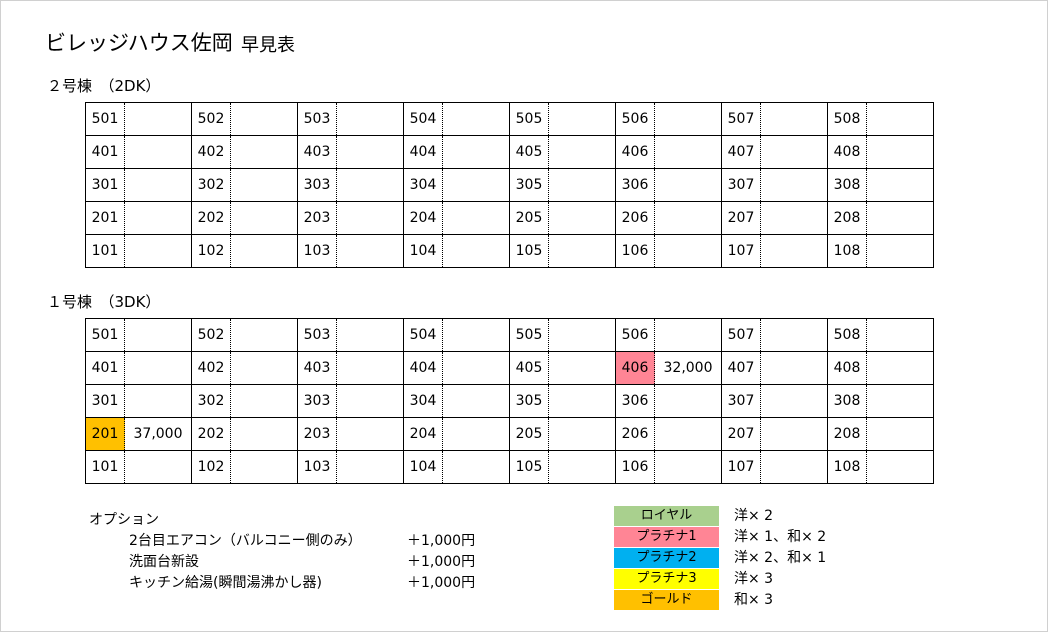 Image resolution: width=1048 pixels, height=632 pixels. What do you see at coordinates (635, 368) in the screenshot?
I see `room-number: 406` at bounding box center [635, 368].